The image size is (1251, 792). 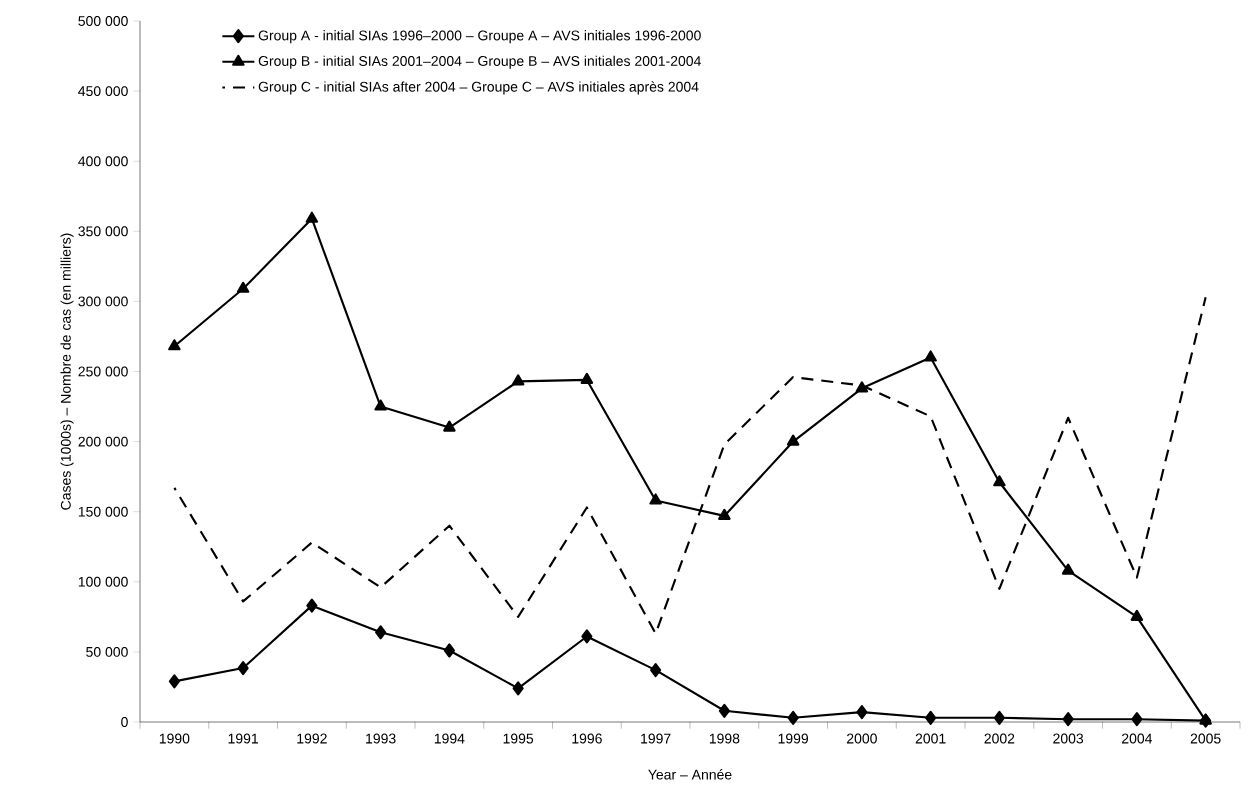 What do you see at coordinates (656, 738) in the screenshot?
I see `x-tick-label: 1997` at bounding box center [656, 738].